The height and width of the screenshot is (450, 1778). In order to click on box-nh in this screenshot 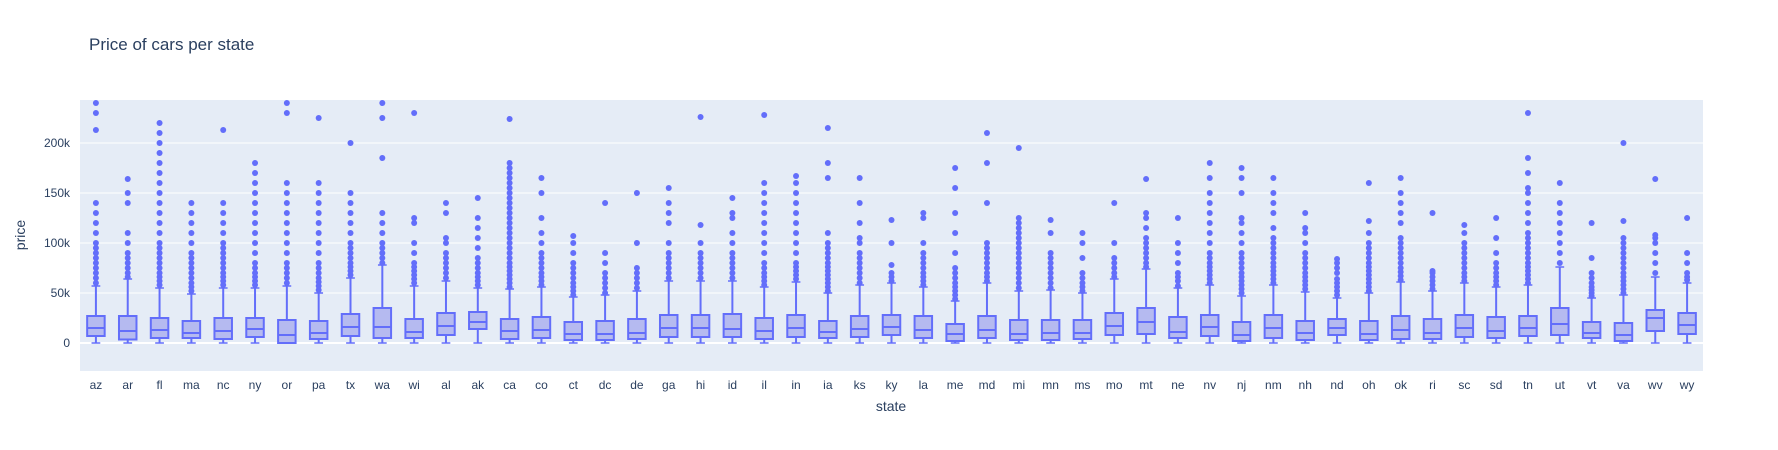, I will do `click(1305, 277)`.